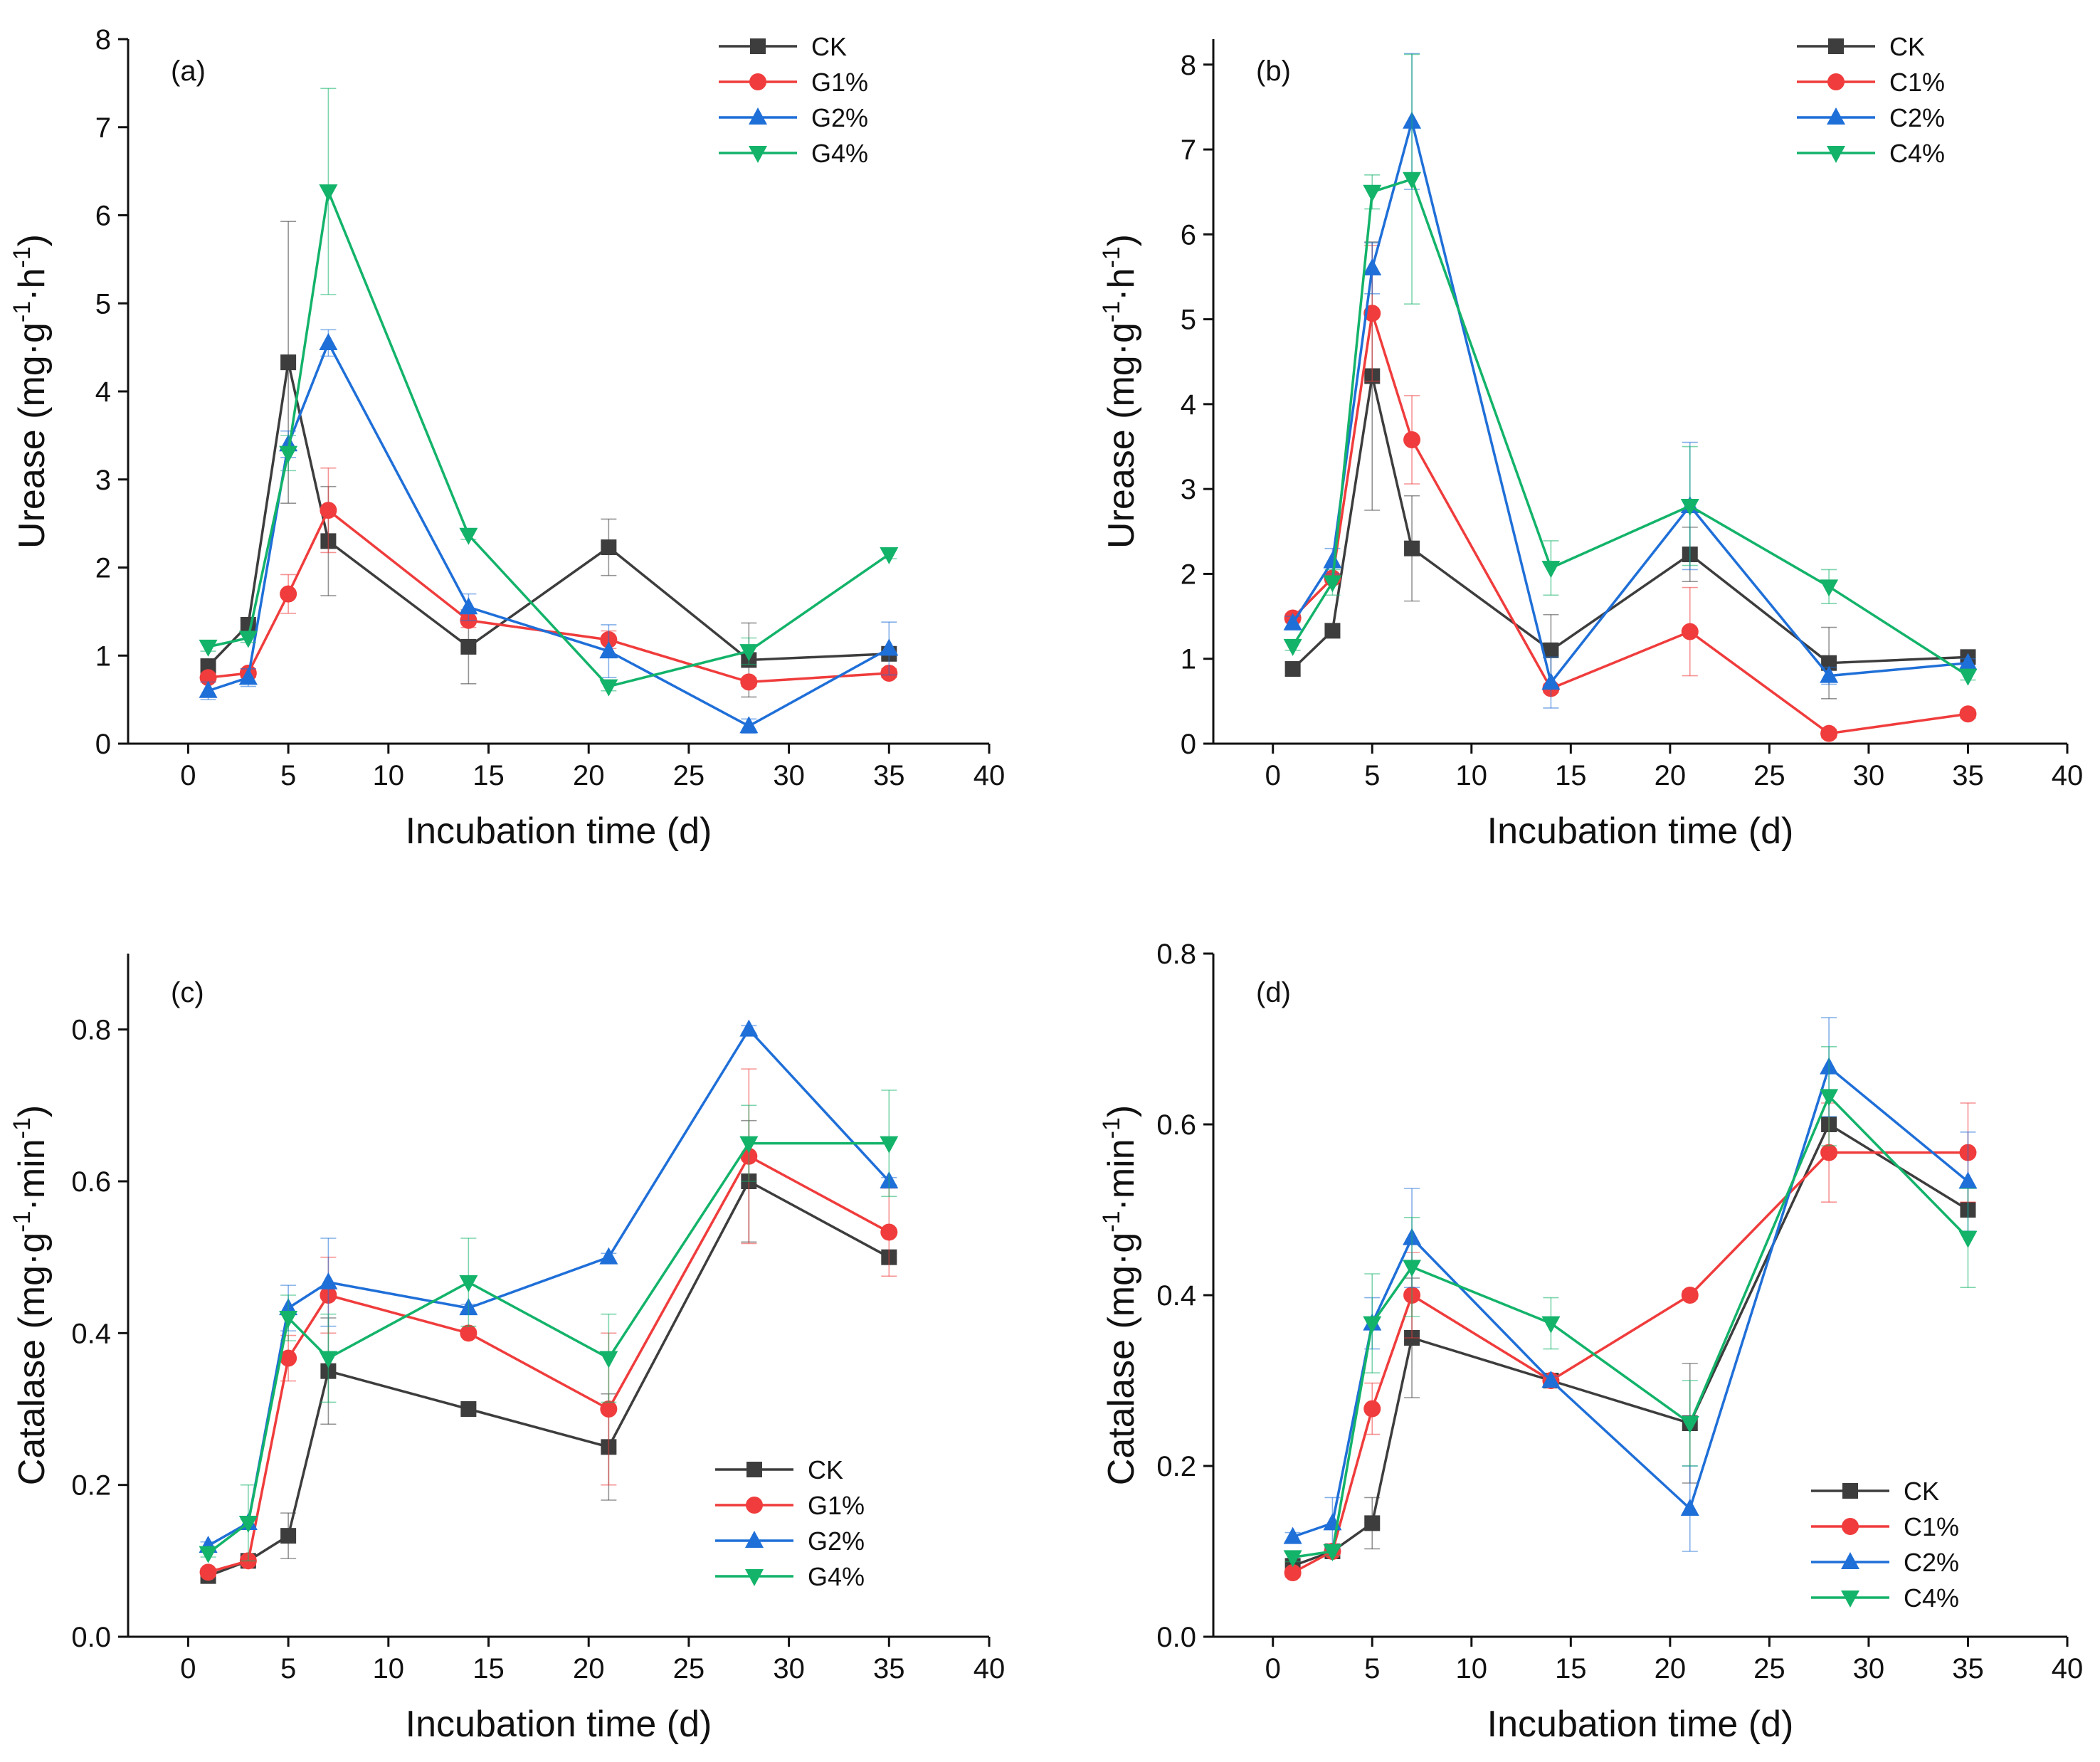 The height and width of the screenshot is (1762, 2100). What do you see at coordinates (288, 1668) in the screenshot?
I see `x-tick-label: 5` at bounding box center [288, 1668].